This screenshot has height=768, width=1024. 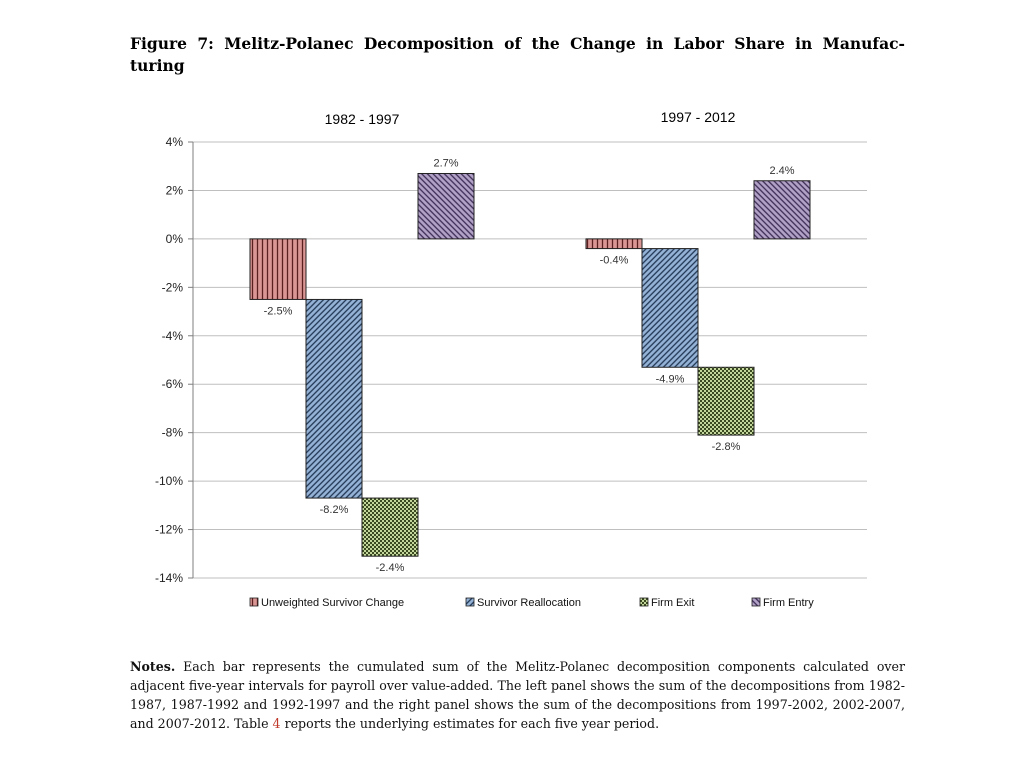 I want to click on panel-title: 1982 - 1997, so click(x=362, y=119).